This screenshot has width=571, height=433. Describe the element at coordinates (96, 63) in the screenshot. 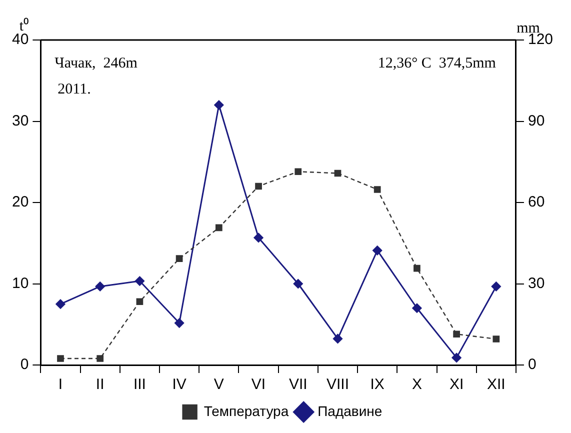

I see `annotation: Чачак, 246m` at that location.